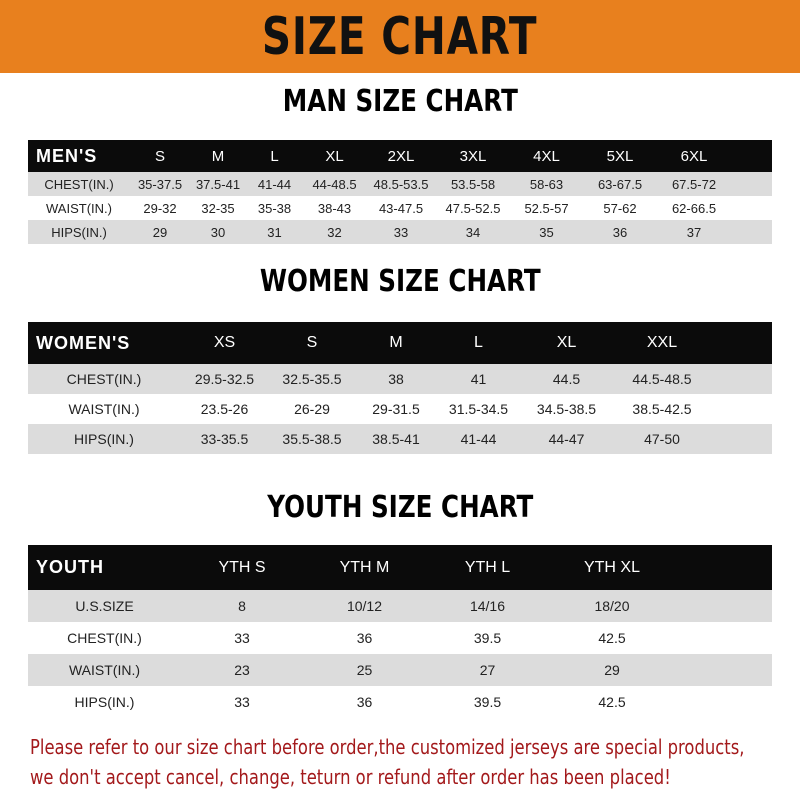 The width and height of the screenshot is (800, 800). I want to click on cell: 29-32, so click(160, 208).